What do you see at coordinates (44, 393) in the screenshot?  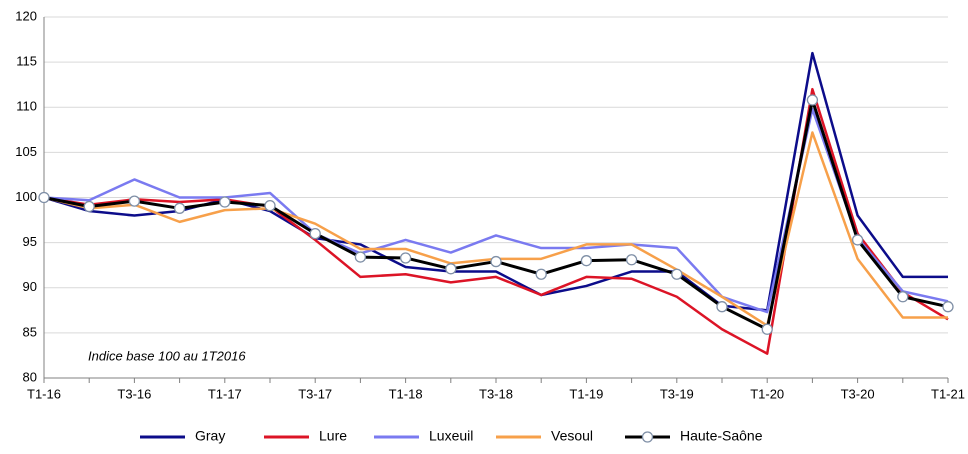 I see `x-tick-label: T1-16` at bounding box center [44, 393].